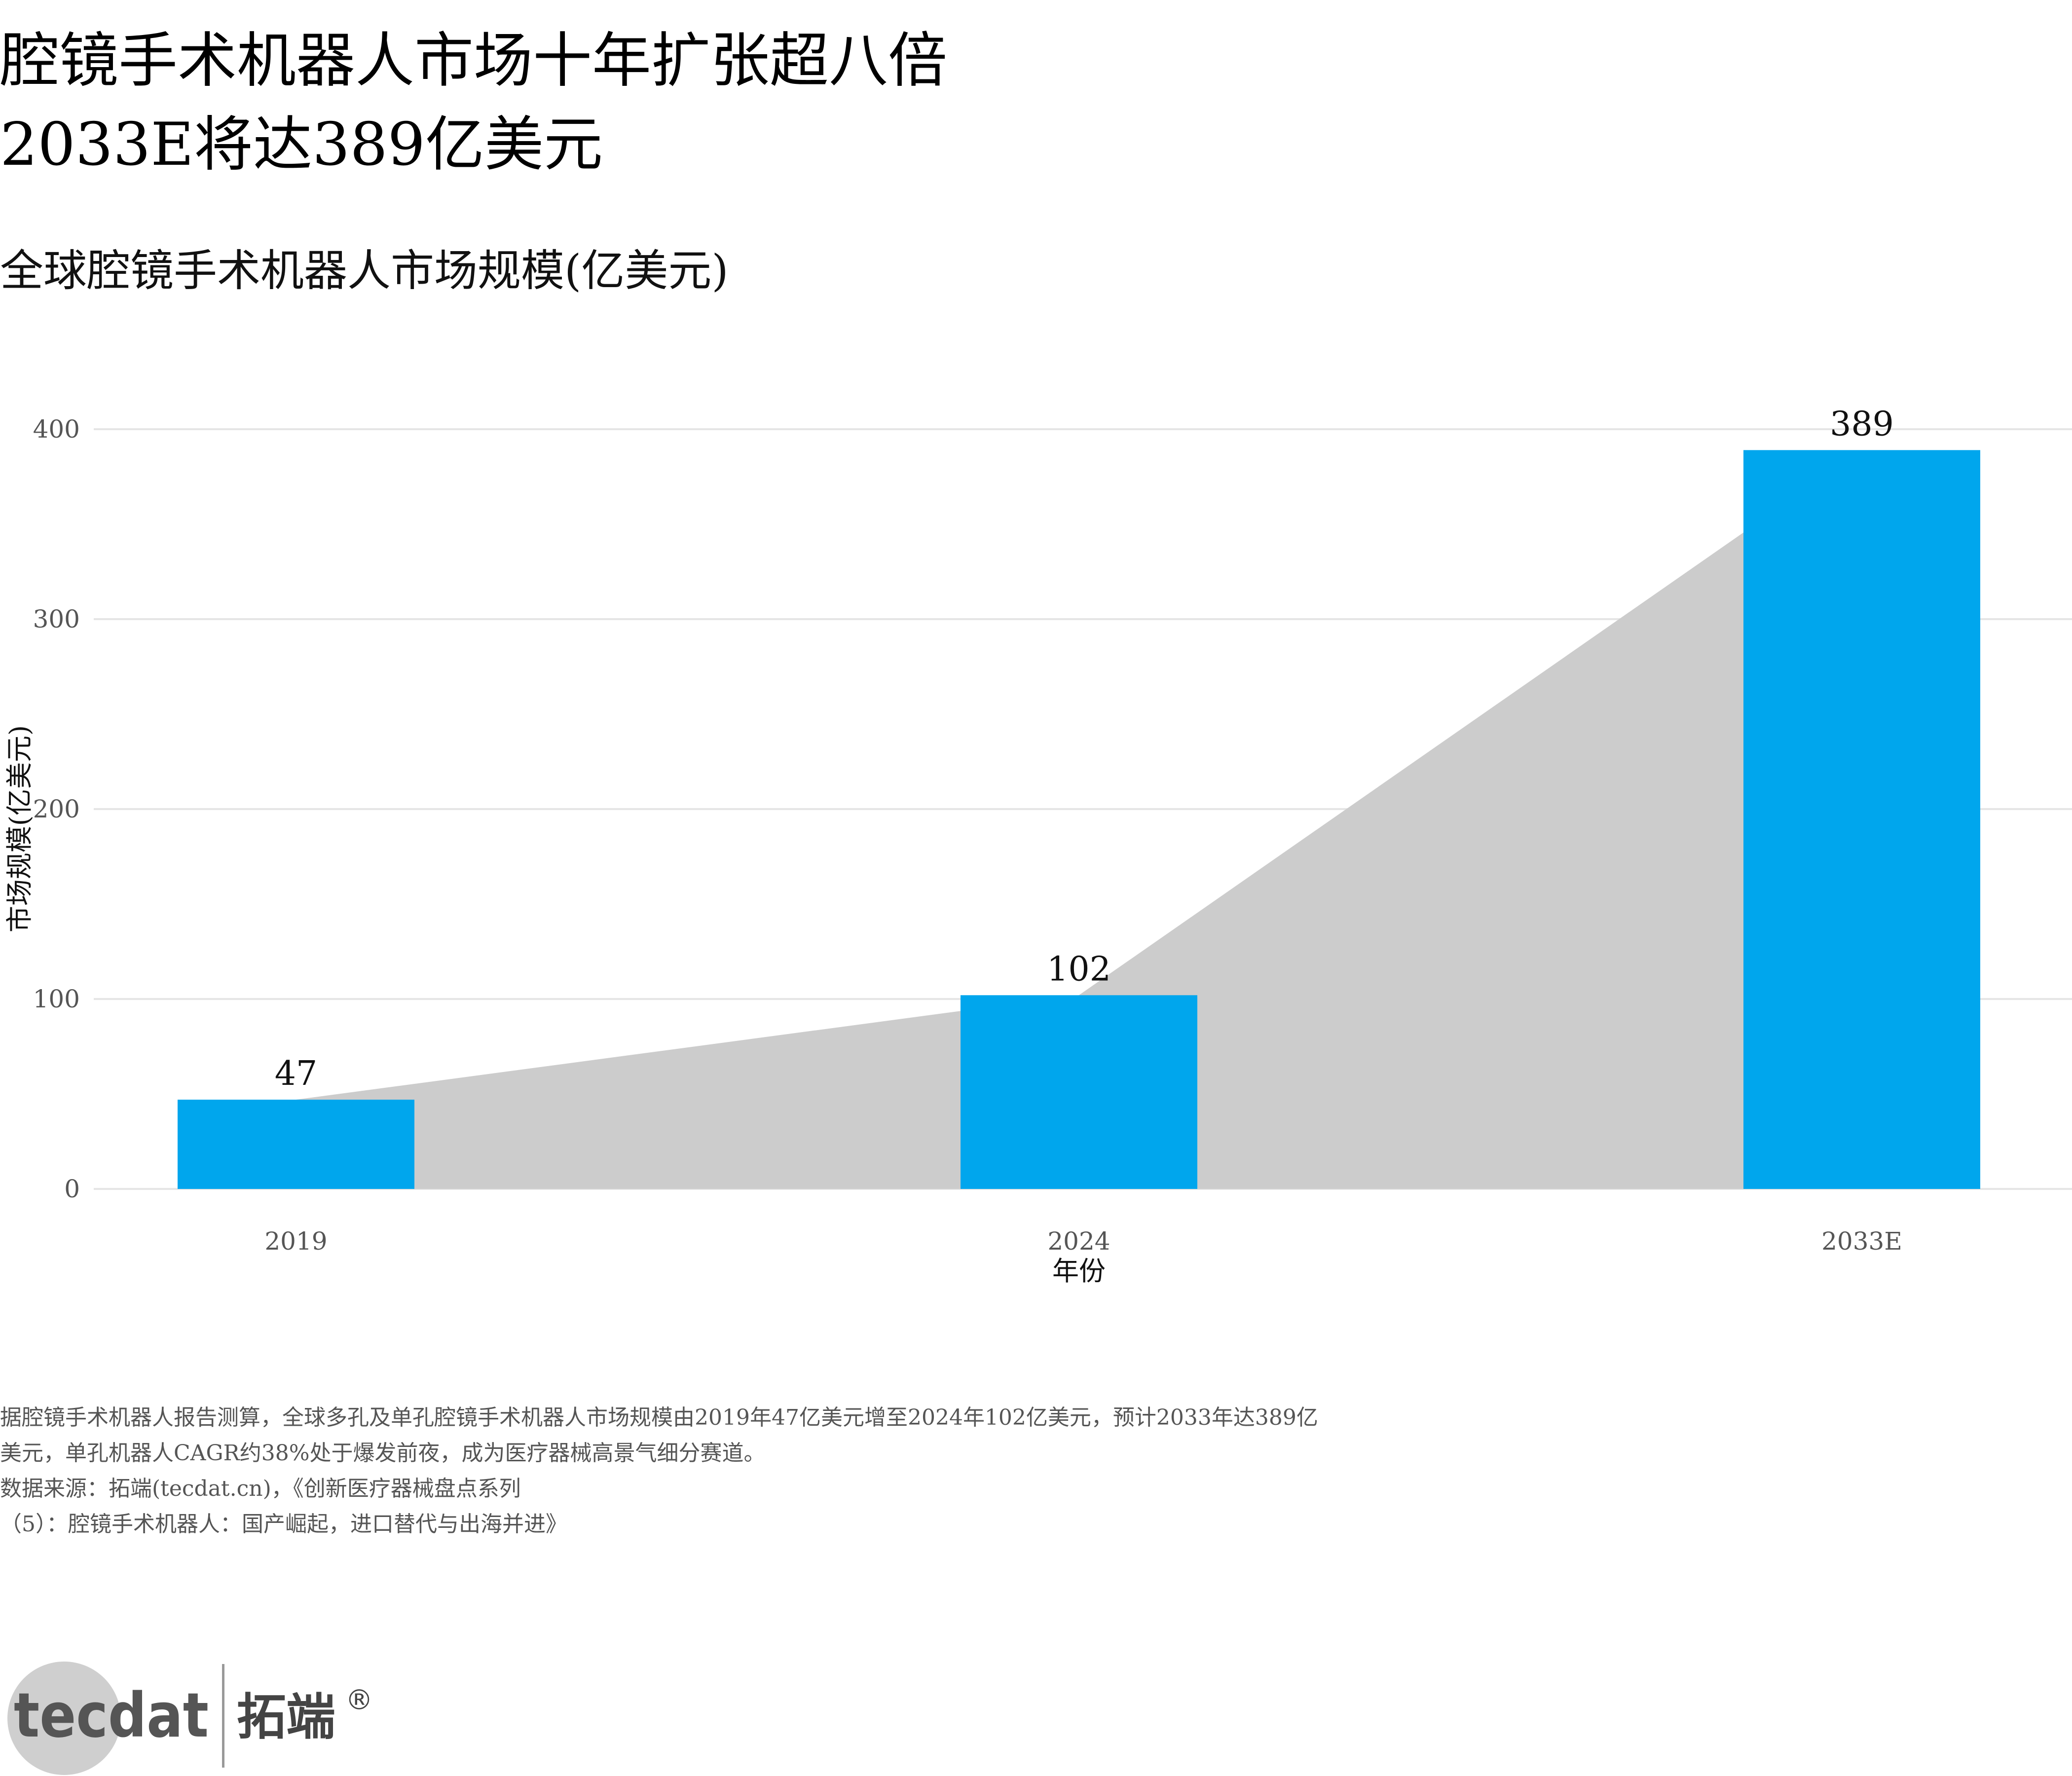 The height and width of the screenshot is (1776, 2072). Describe the element at coordinates (383, 1454) in the screenshot. I see `footnote-line2: 美元，单孔机器人CAGR约38%处于爆发前夜，成为医疗器械高景气细分赛道。` at that location.